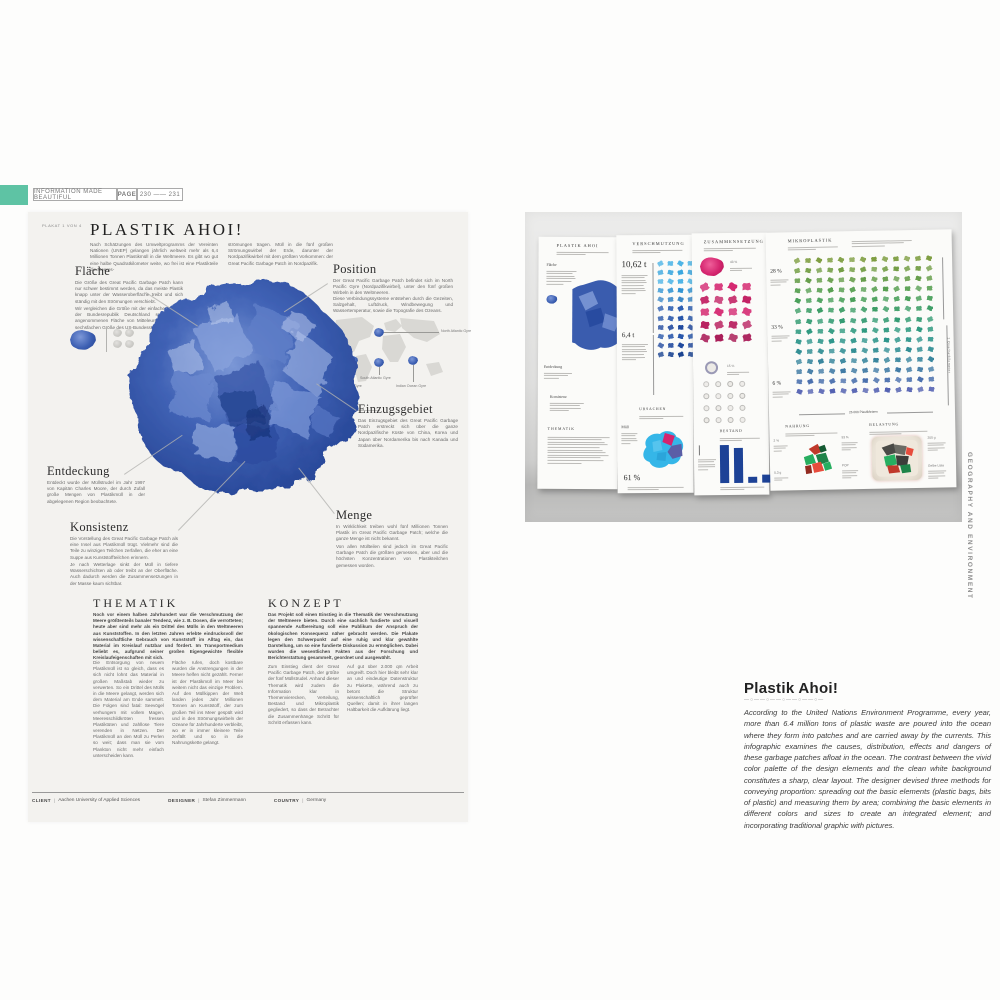 The image size is (1000, 1000). Describe the element at coordinates (707, 464) in the screenshot. I see `panel3-axis-lines` at that location.